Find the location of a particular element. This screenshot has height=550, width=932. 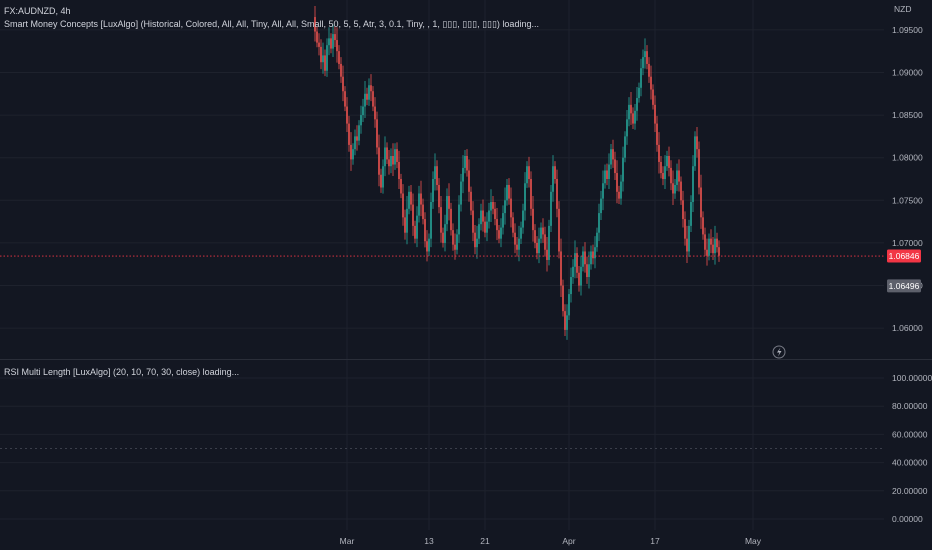

y-tick-label: 1.08000 is located at coordinates (907, 158).